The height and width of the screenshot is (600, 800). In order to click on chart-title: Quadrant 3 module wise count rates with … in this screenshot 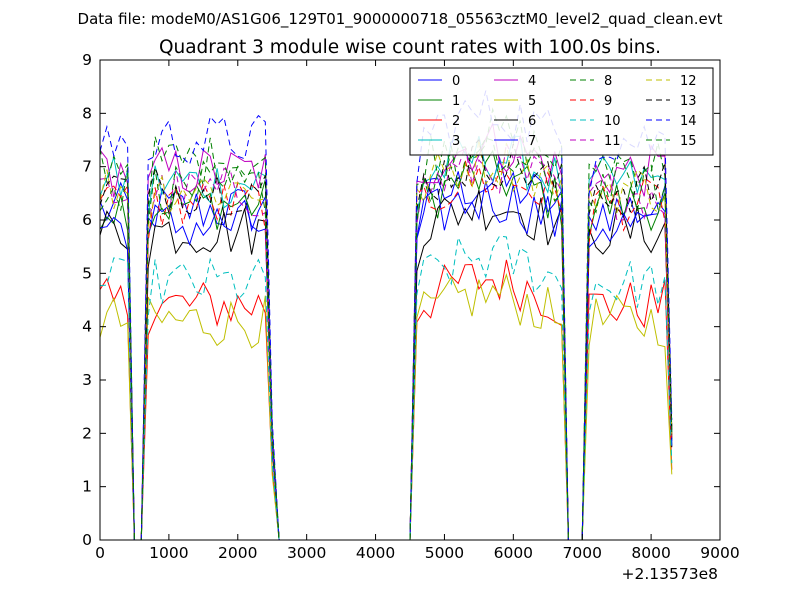, I will do `click(410, 47)`.